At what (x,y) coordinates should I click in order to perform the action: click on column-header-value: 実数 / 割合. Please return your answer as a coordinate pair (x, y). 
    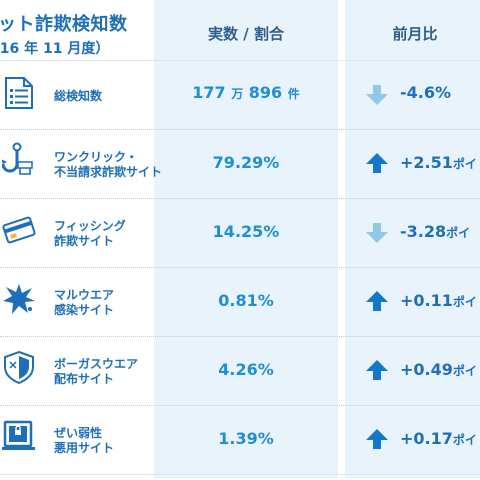
    Looking at the image, I should click on (246, 34).